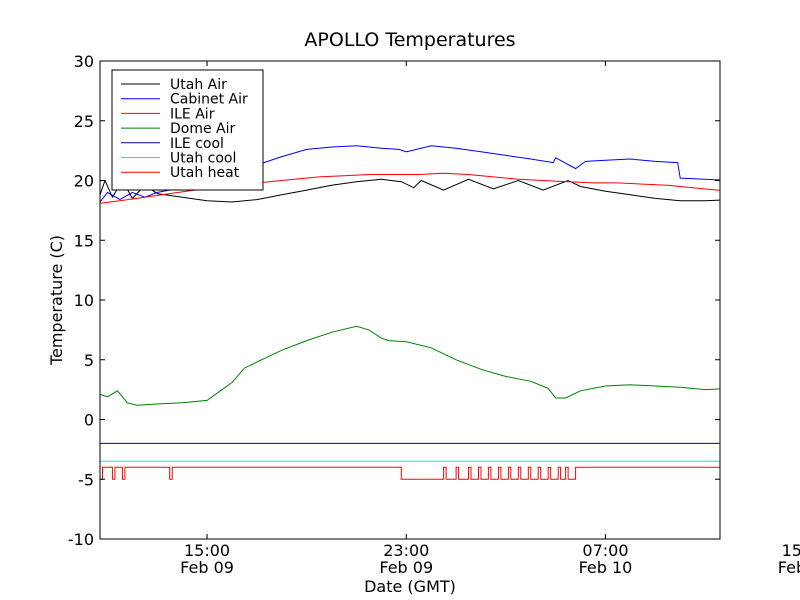 Image resolution: width=800 pixels, height=600 pixels. What do you see at coordinates (84, 300) in the screenshot?
I see `y-tick-label: 10` at bounding box center [84, 300].